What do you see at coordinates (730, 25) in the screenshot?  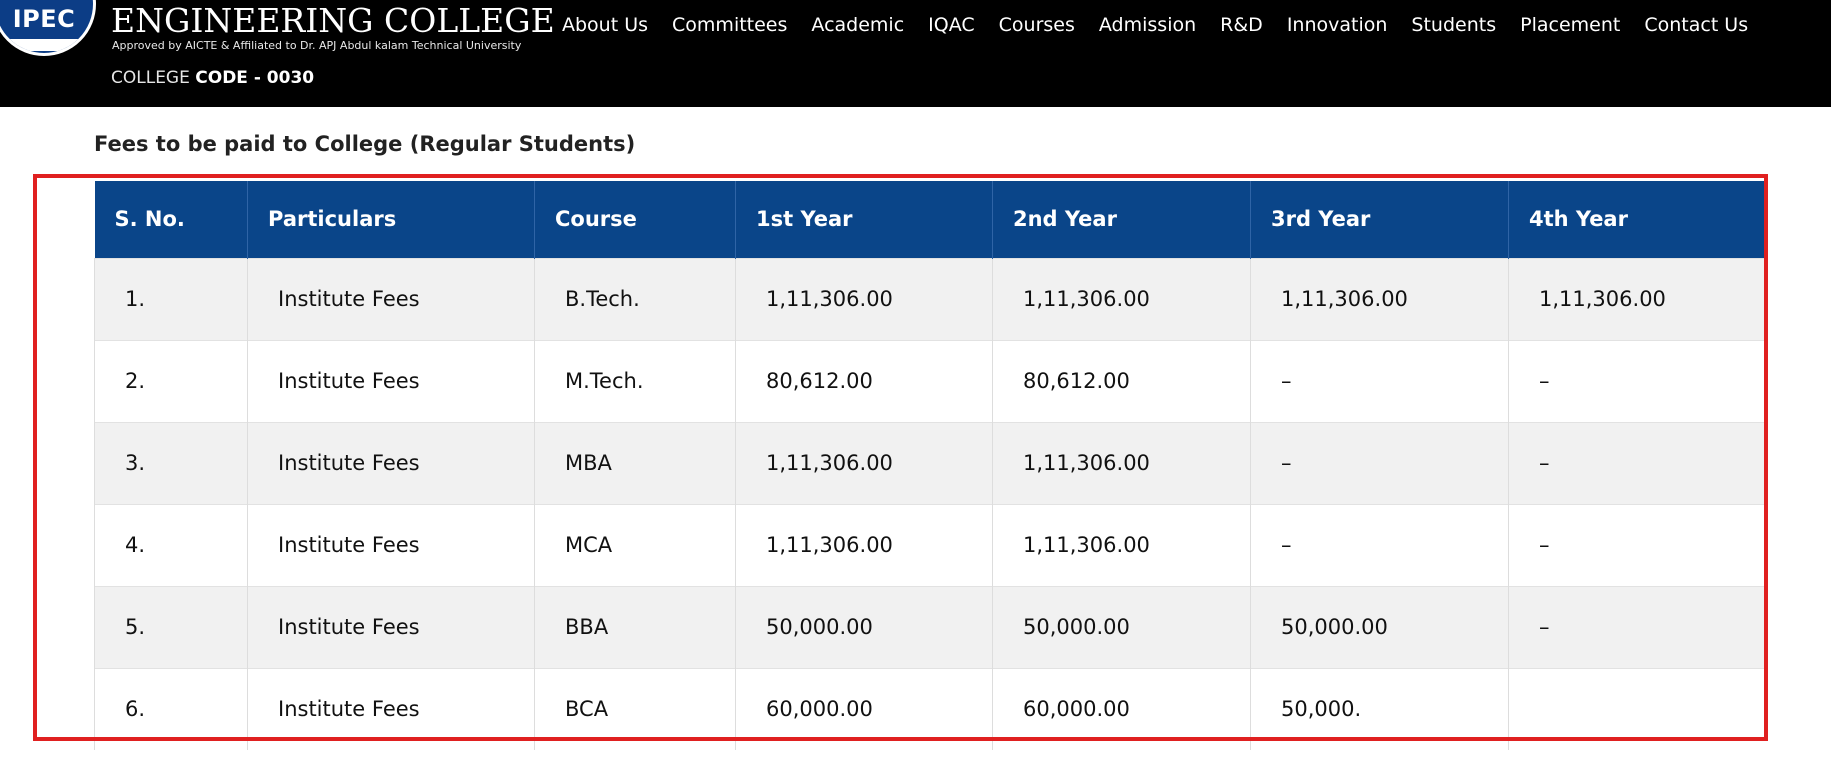 I see `nav-committees: Committees` at bounding box center [730, 25].